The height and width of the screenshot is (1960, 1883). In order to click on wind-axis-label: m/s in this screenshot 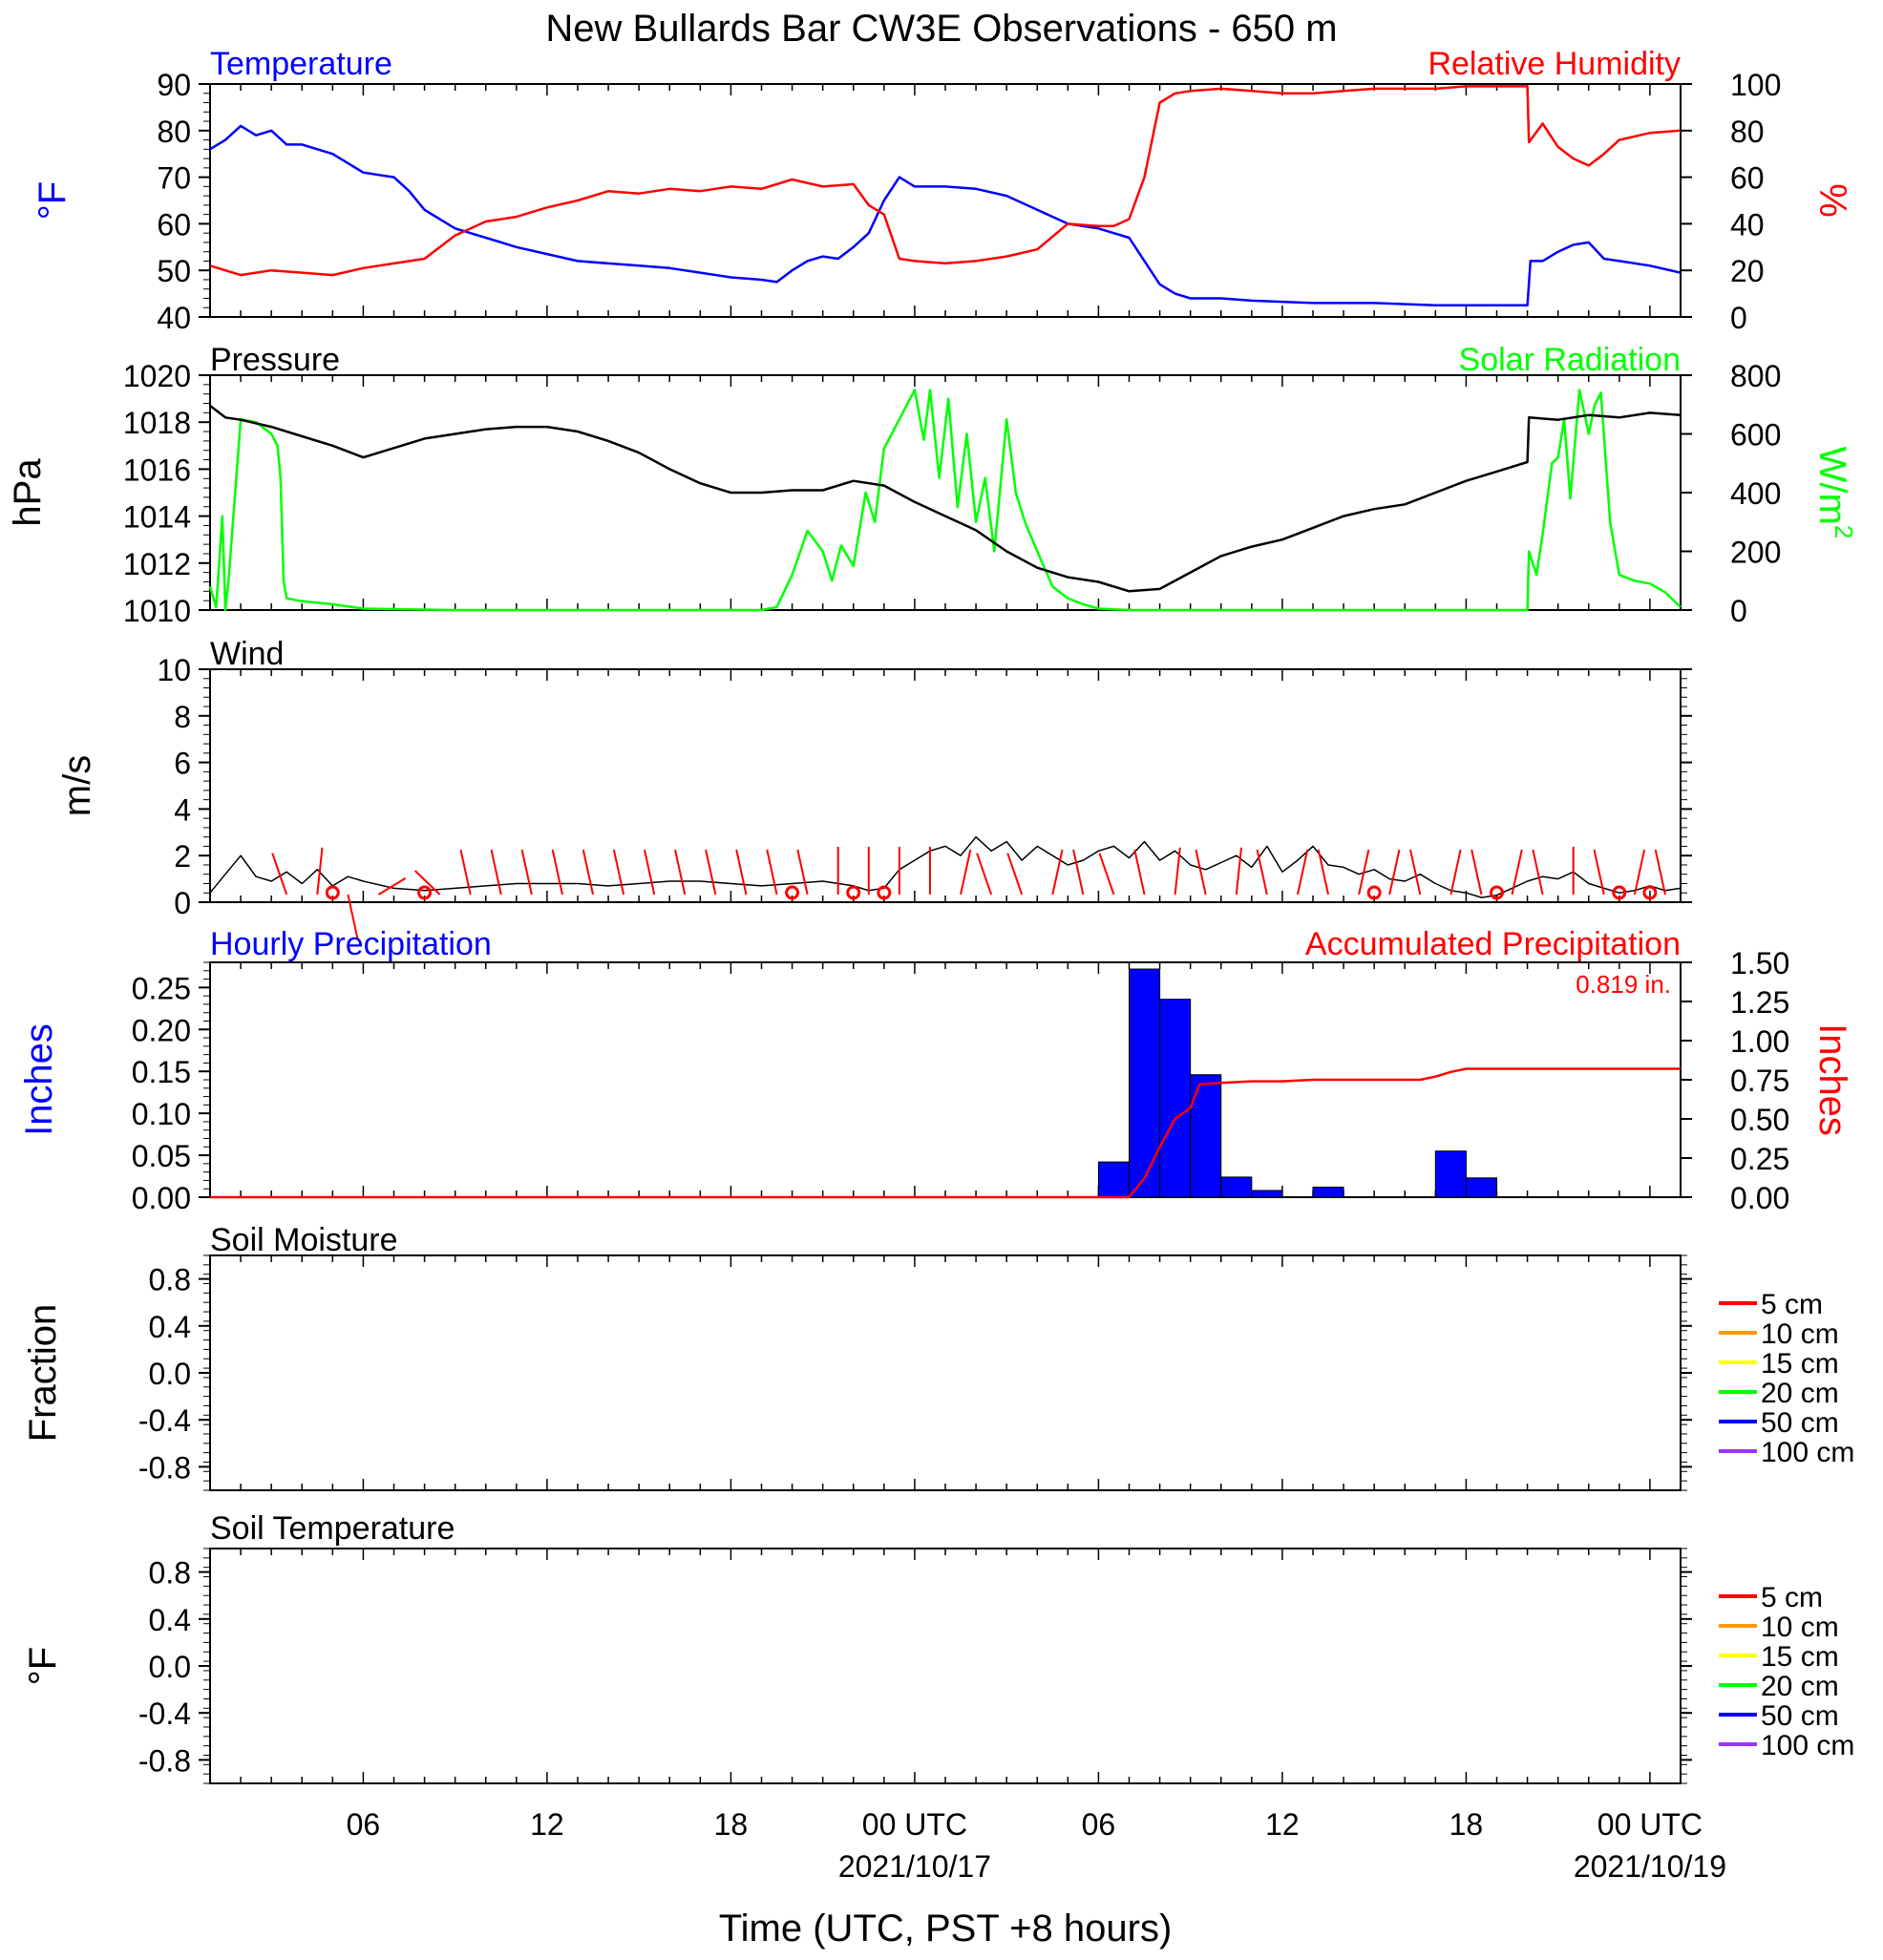, I will do `click(77, 785)`.